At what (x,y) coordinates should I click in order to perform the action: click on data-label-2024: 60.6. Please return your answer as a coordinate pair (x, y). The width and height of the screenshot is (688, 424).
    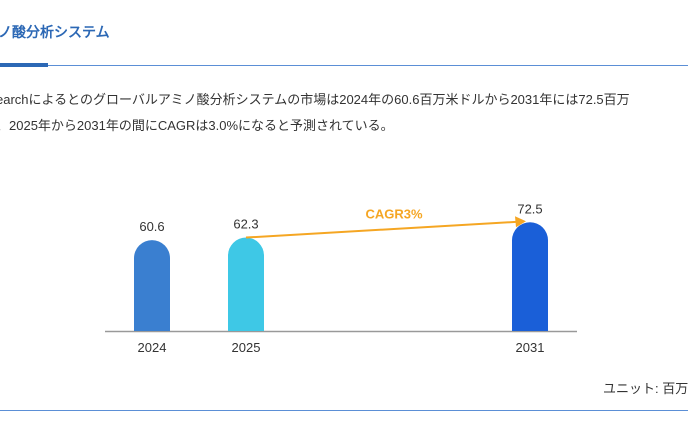
    Looking at the image, I should click on (151, 226).